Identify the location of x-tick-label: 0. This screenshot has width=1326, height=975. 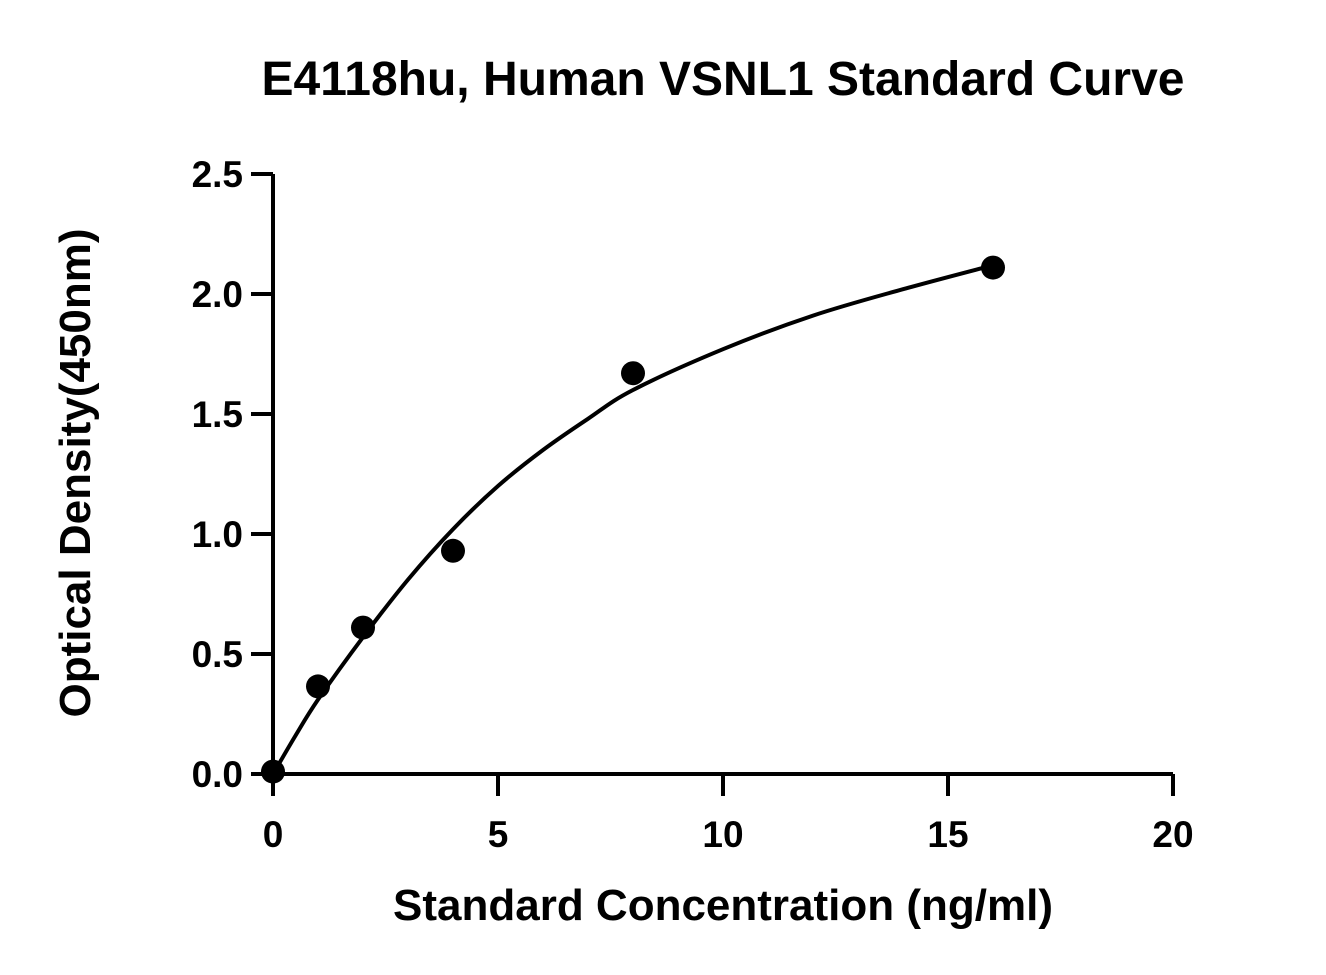
(273, 834).